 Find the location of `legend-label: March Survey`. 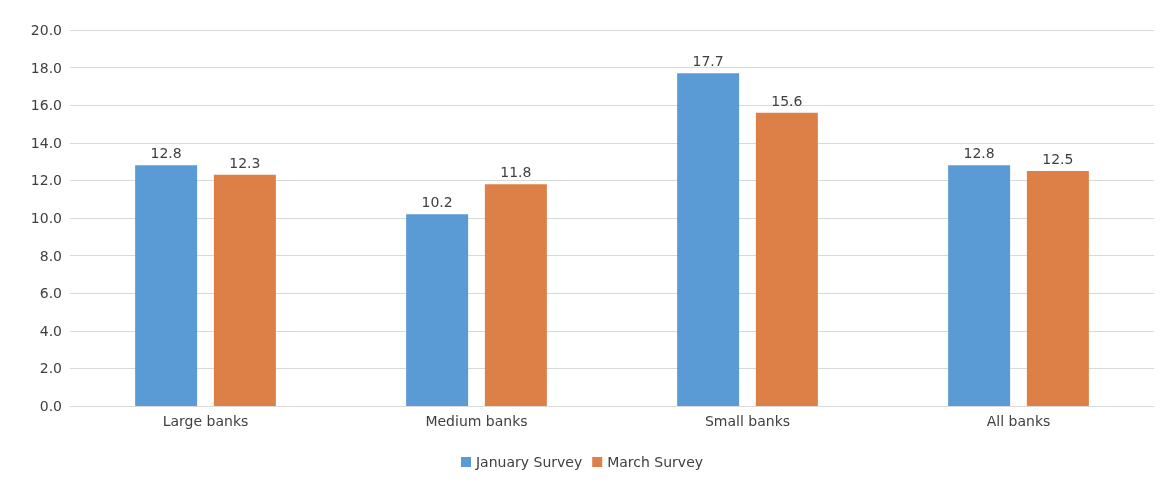

legend-label: March Survey is located at coordinates (655, 462).